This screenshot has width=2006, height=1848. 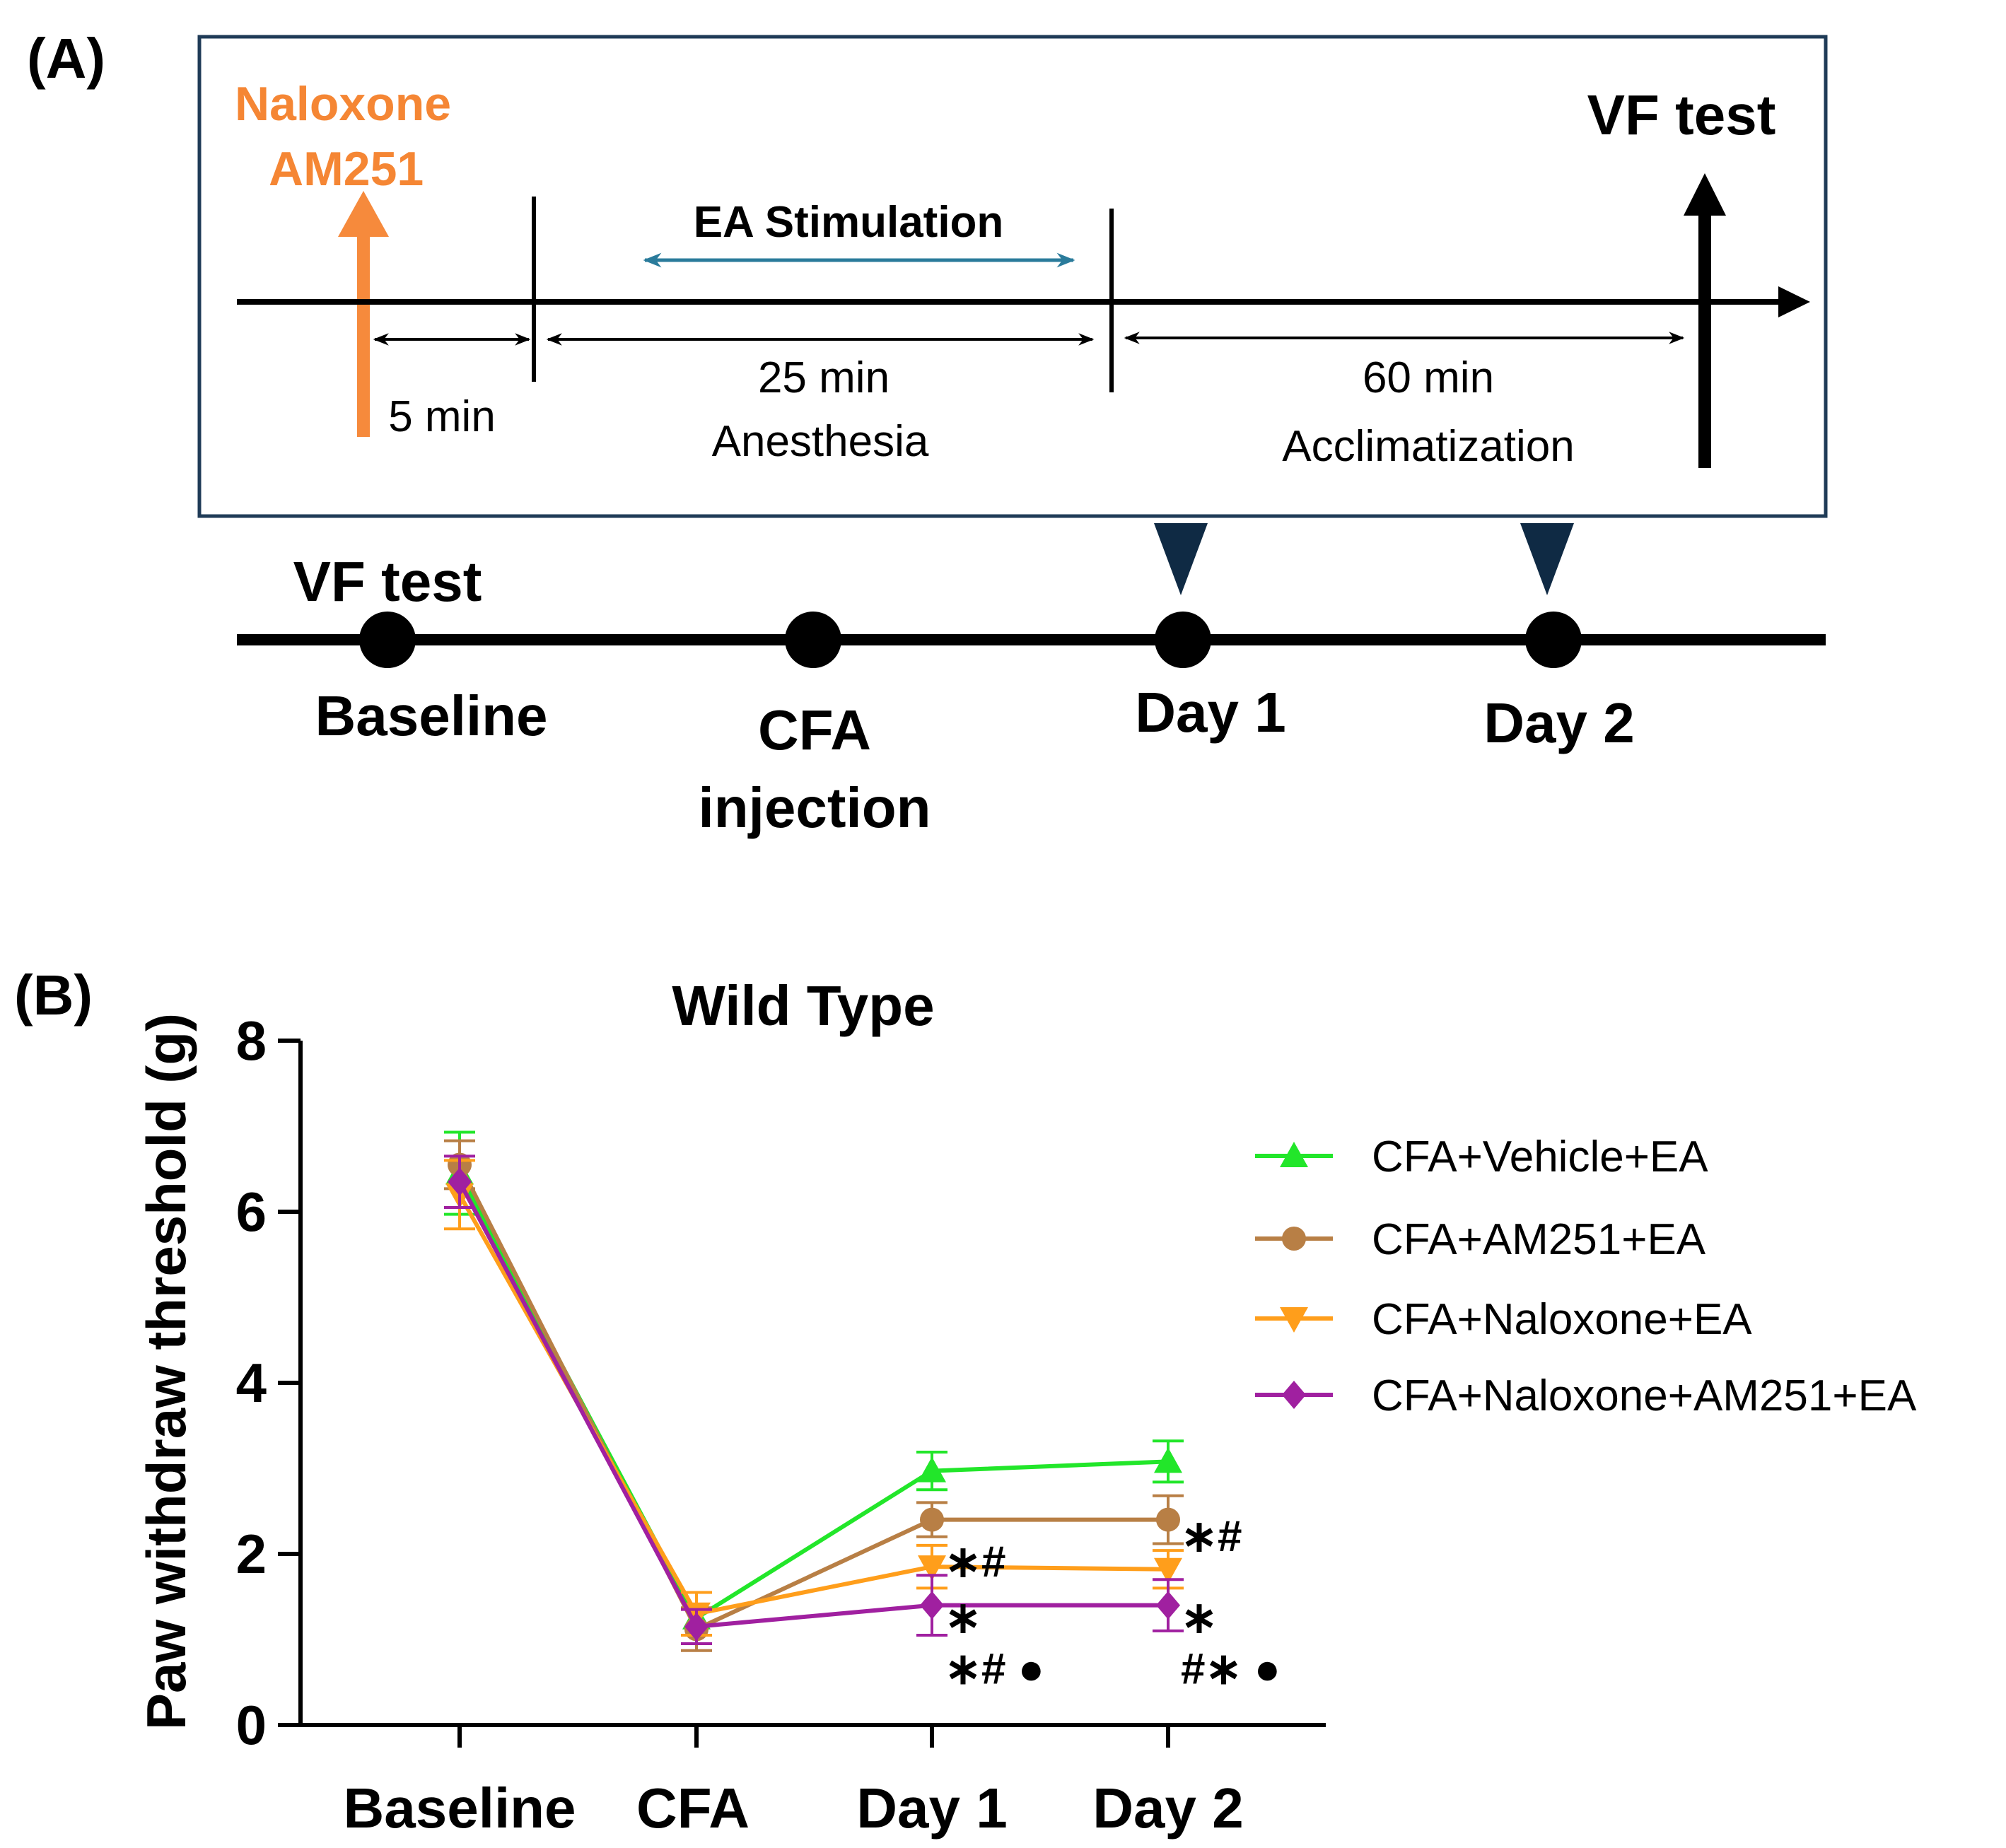 I want to click on significance-annotation: ∗# ●, so click(x=994, y=1668).